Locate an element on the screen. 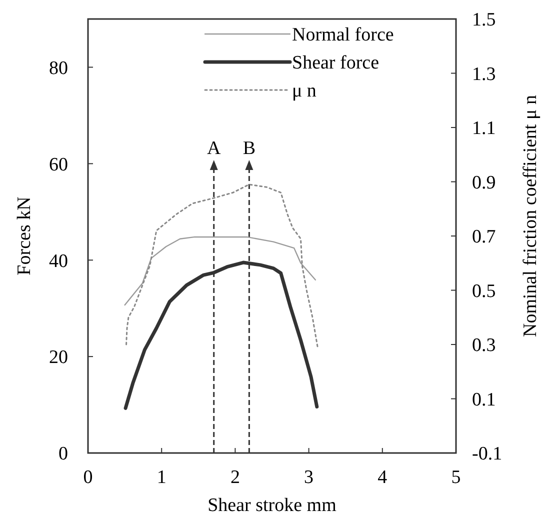  y2-tick-label: 1.3 is located at coordinates (484, 74).